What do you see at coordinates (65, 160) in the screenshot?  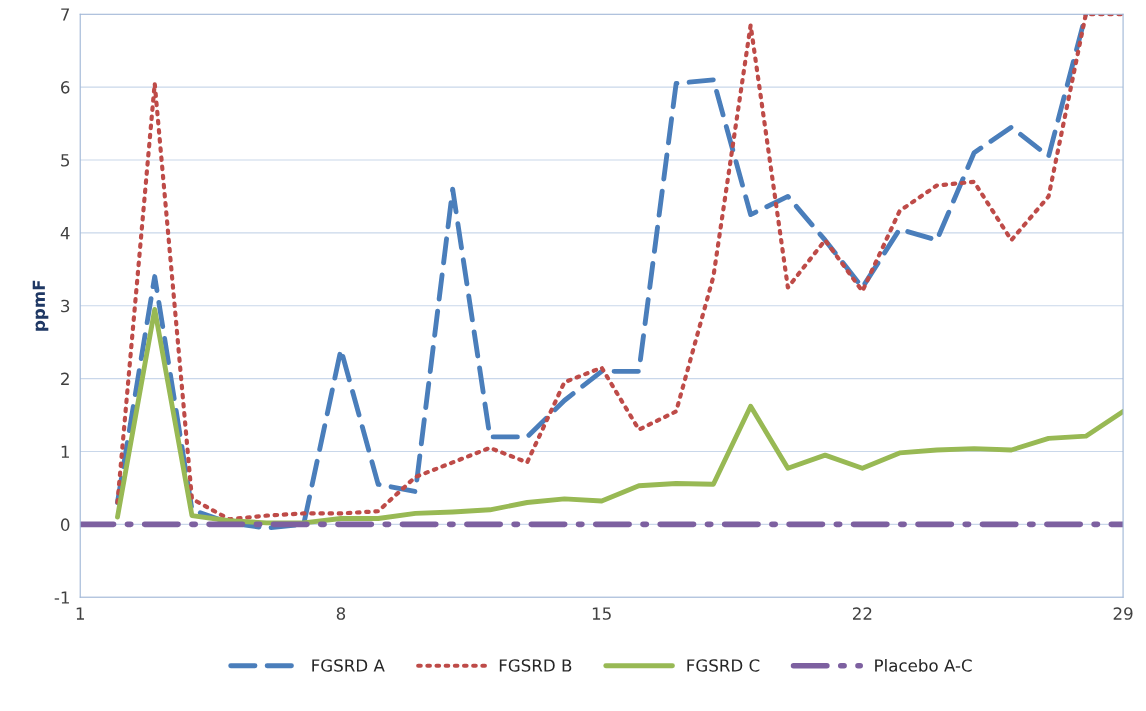 I see `y-tick-label: 5` at bounding box center [65, 160].